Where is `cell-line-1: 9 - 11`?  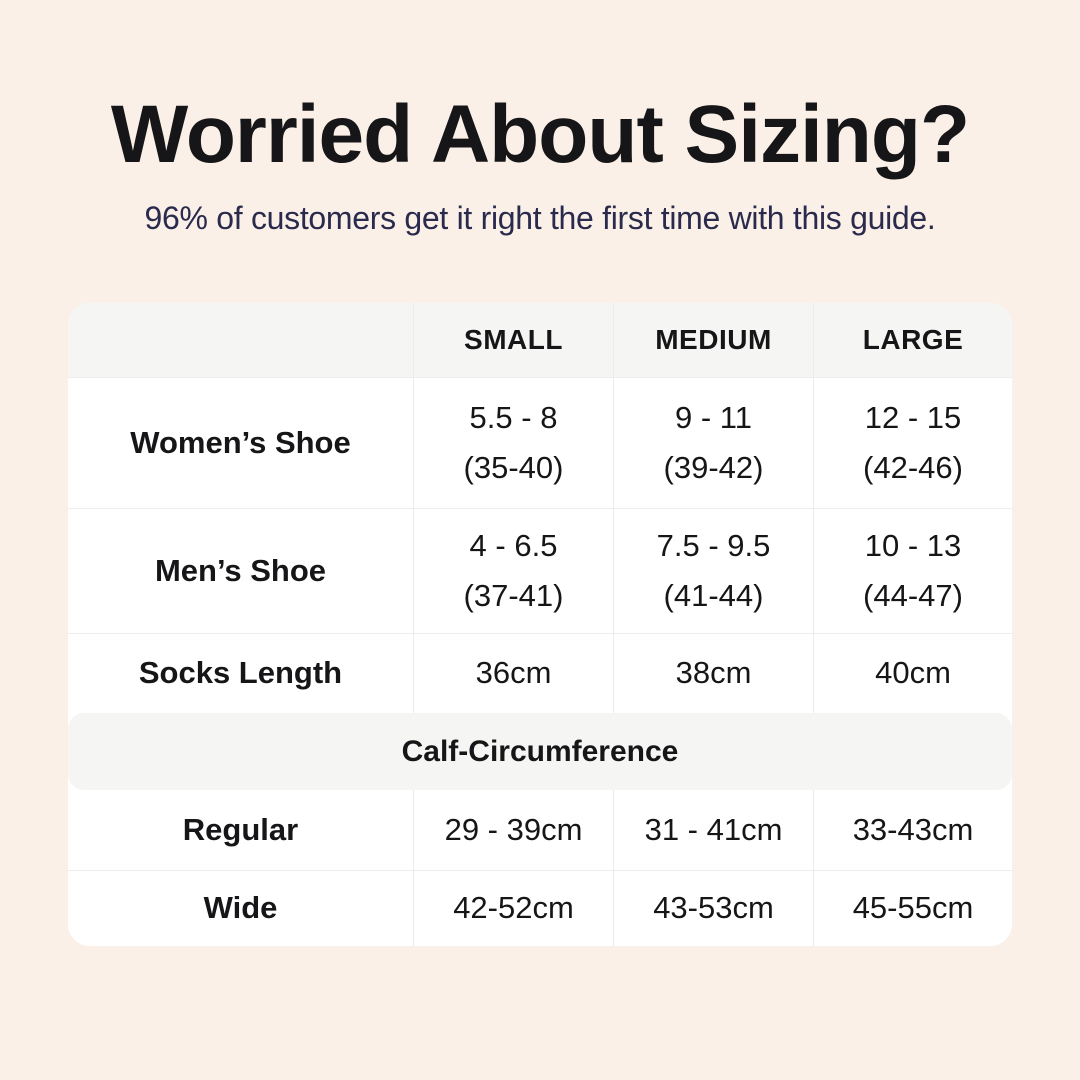
cell-line-1: 9 - 11 is located at coordinates (713, 417).